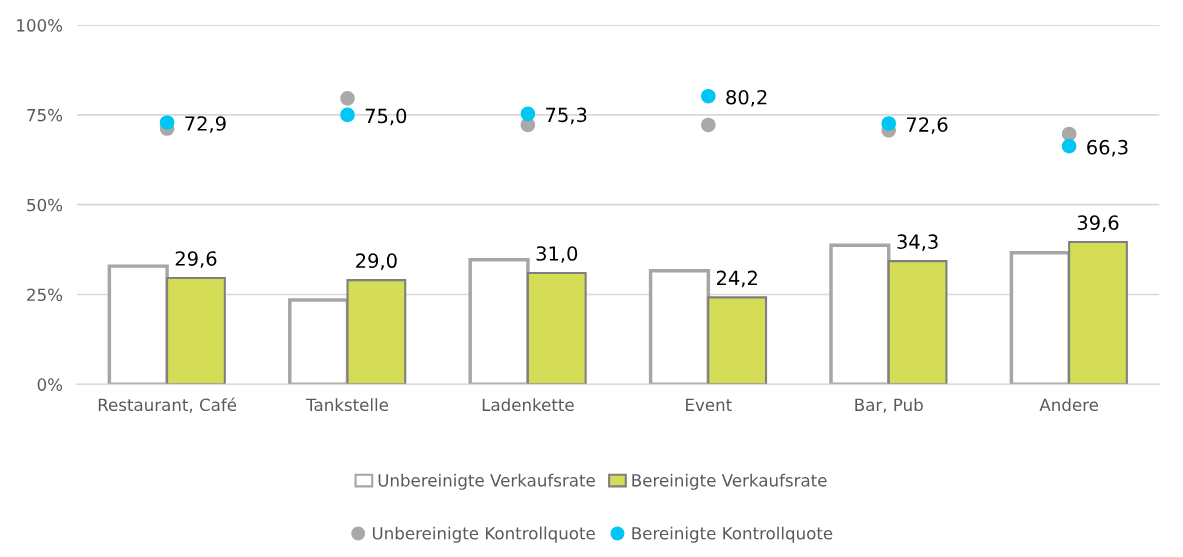 This screenshot has width=1183, height=557. What do you see at coordinates (709, 405) in the screenshot?
I see `x-tick-label: Event` at bounding box center [709, 405].